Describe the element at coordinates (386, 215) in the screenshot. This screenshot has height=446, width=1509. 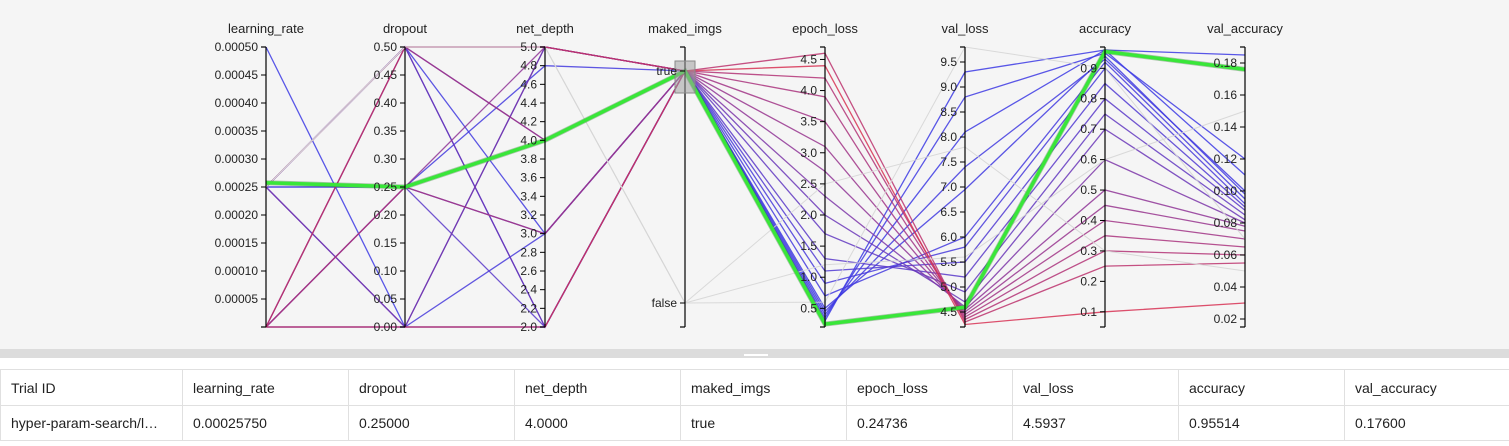
I see `tick-label: 0.20` at that location.